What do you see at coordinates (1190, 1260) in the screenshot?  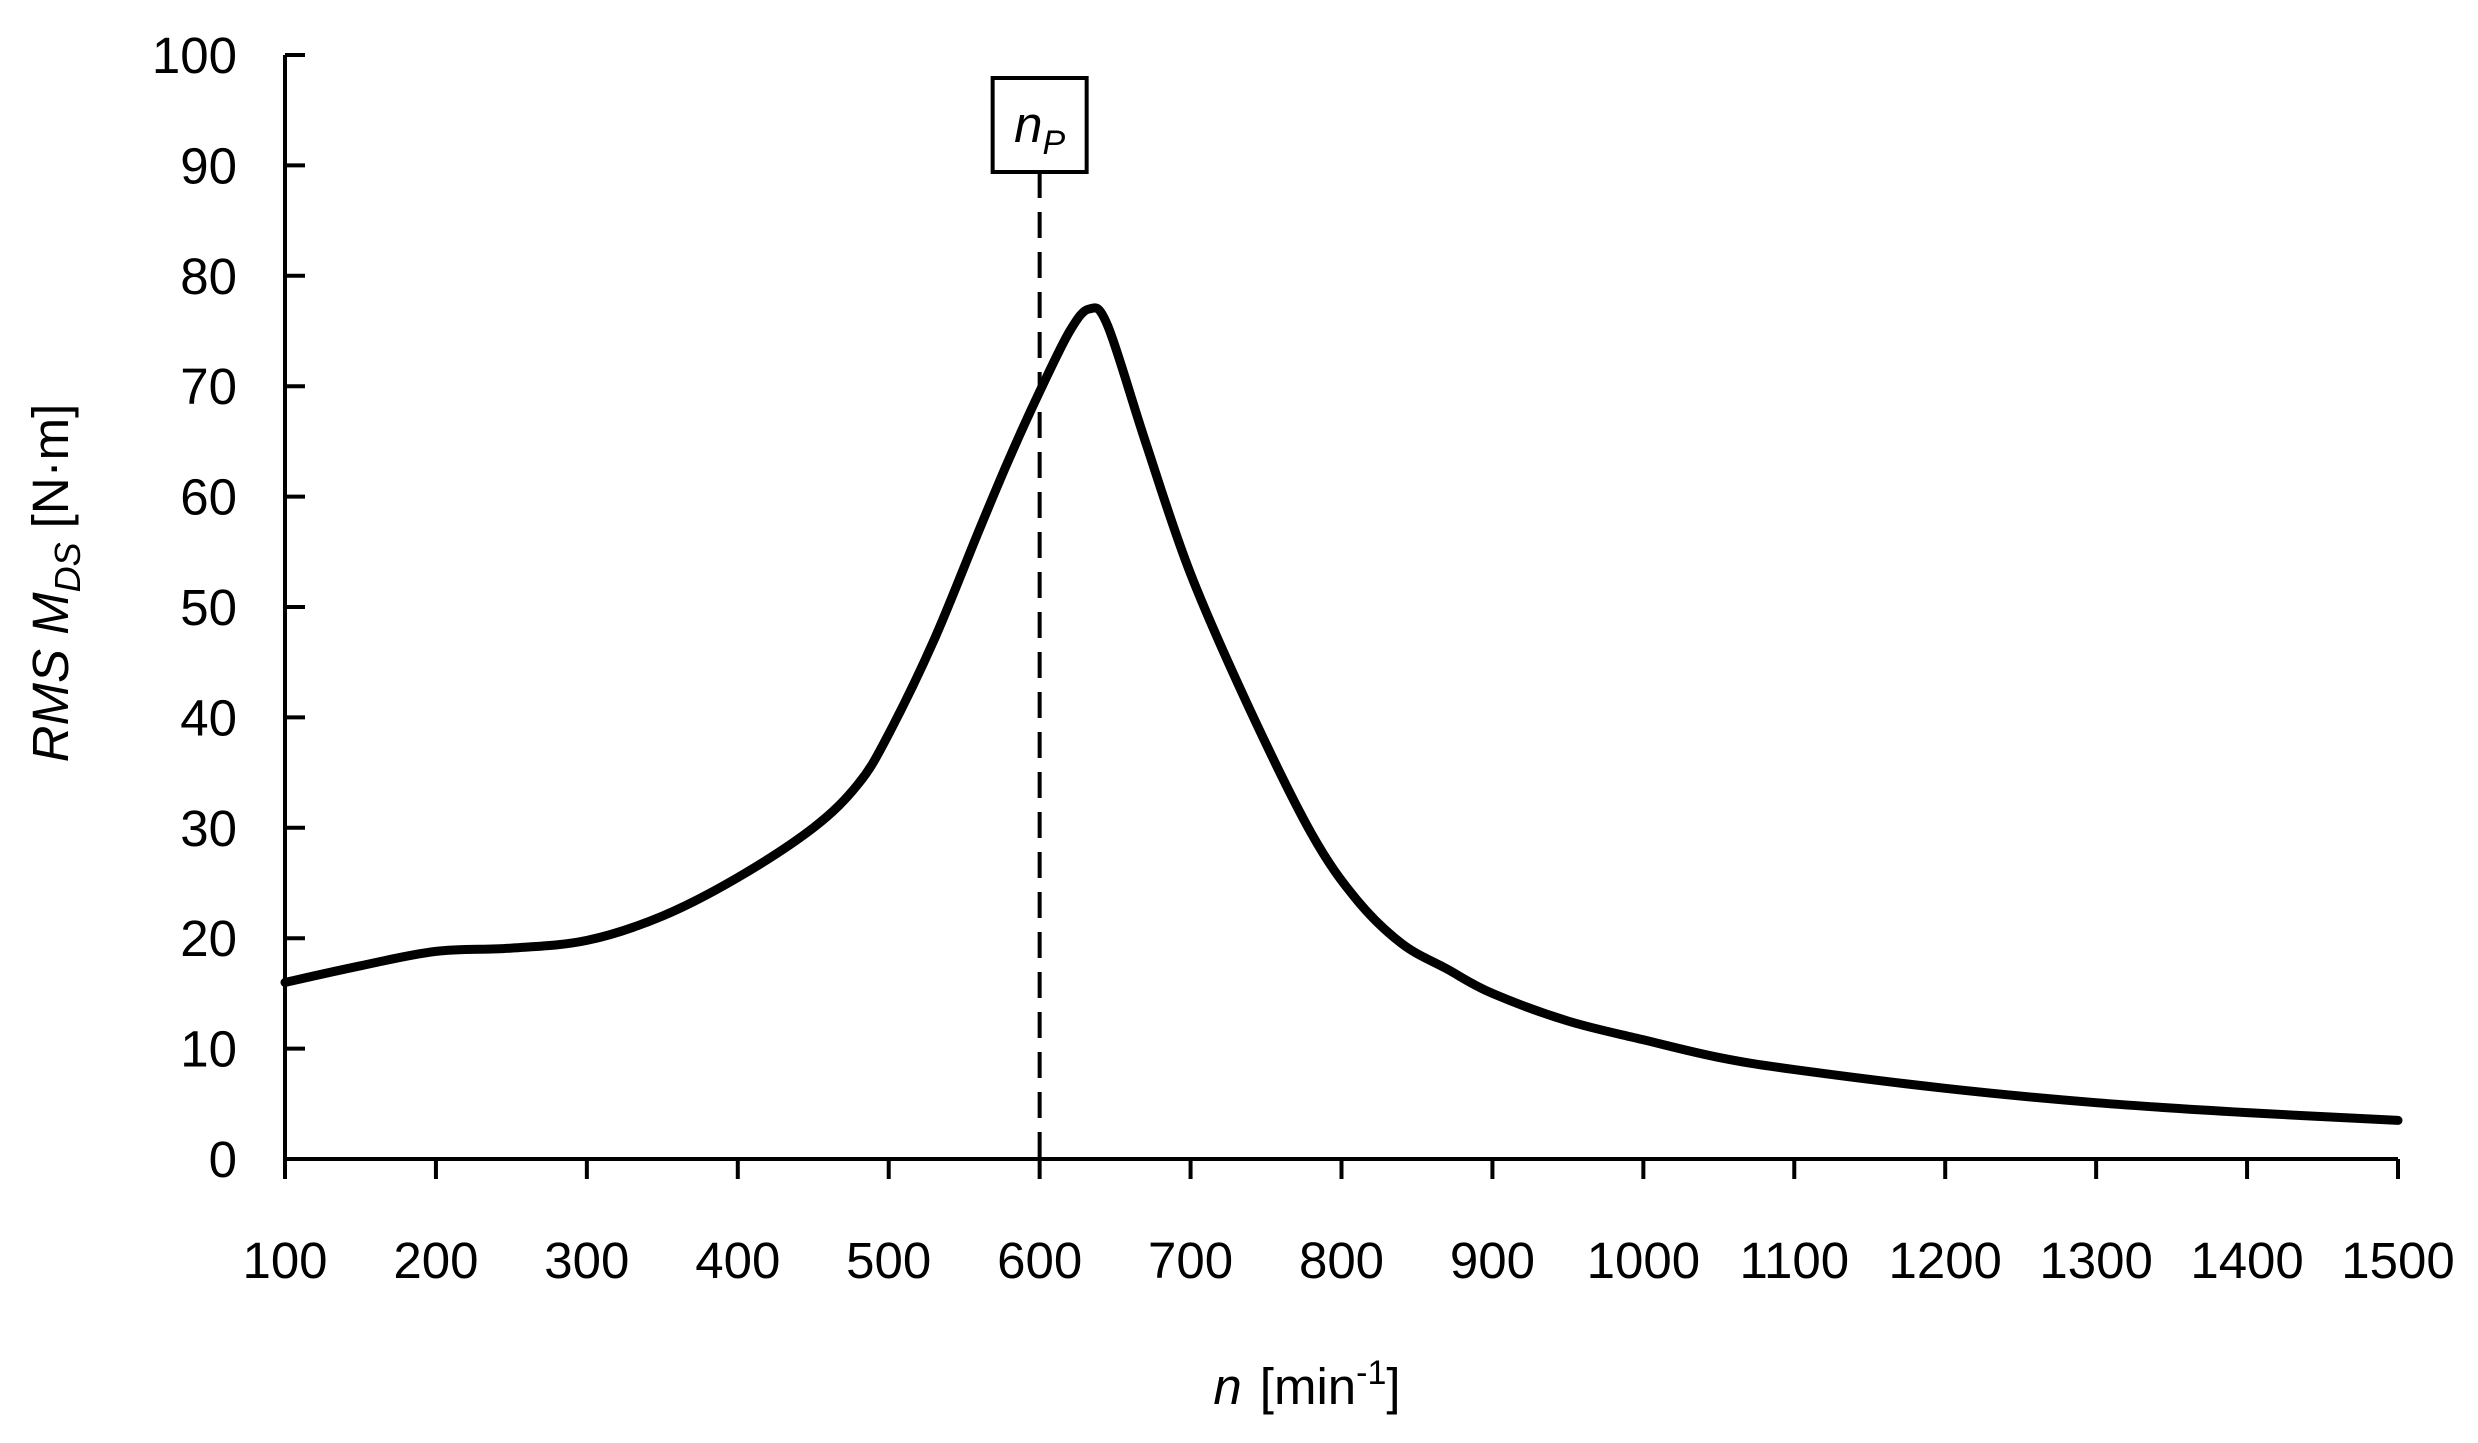 I see `x-tick-label: 700` at bounding box center [1190, 1260].